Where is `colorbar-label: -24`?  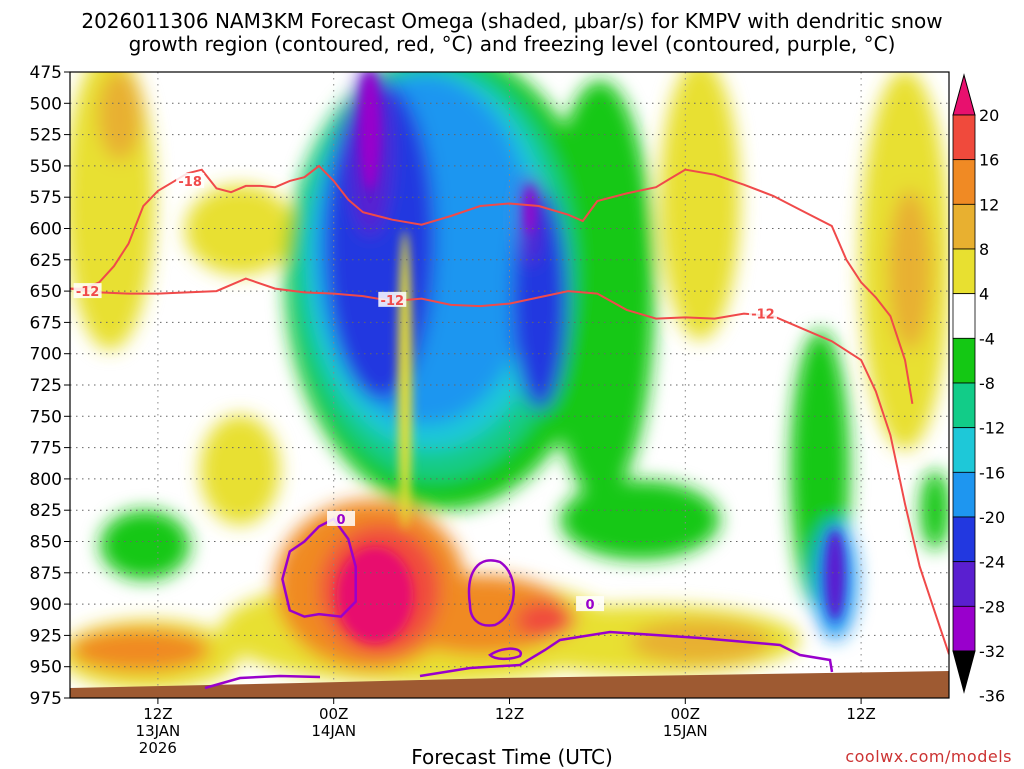
colorbar-label: -24 is located at coordinates (992, 562).